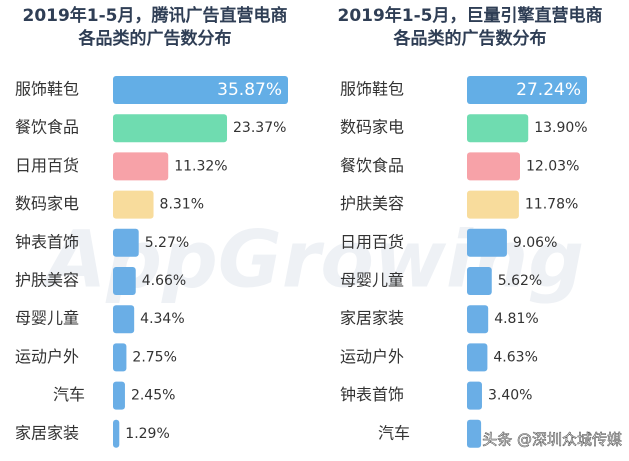 The height and width of the screenshot is (461, 629). Describe the element at coordinates (259, 128) in the screenshot. I see `value-label: 23.37%` at that location.